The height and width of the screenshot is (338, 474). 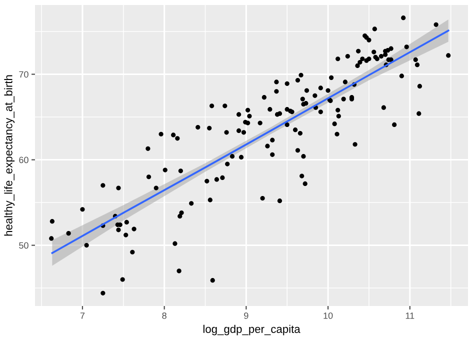 What do you see at coordinates (9, 155) in the screenshot?
I see `y-axis-title: healthy_life_expectancy_at_birth` at bounding box center [9, 155].